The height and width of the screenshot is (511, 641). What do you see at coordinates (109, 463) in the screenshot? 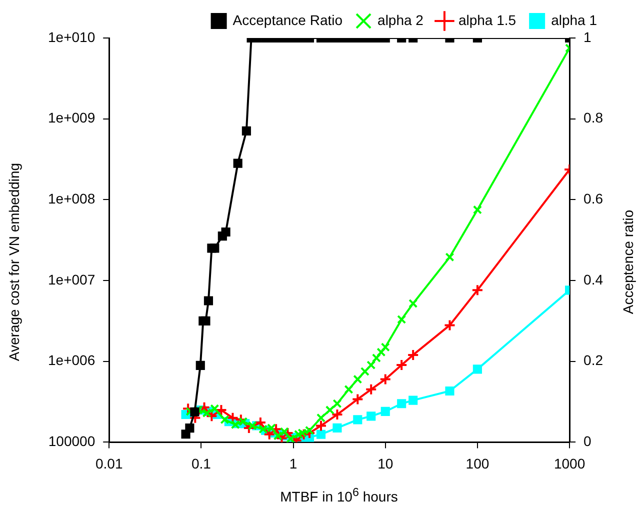
I see `x-tick-label: 0.01` at bounding box center [109, 463].